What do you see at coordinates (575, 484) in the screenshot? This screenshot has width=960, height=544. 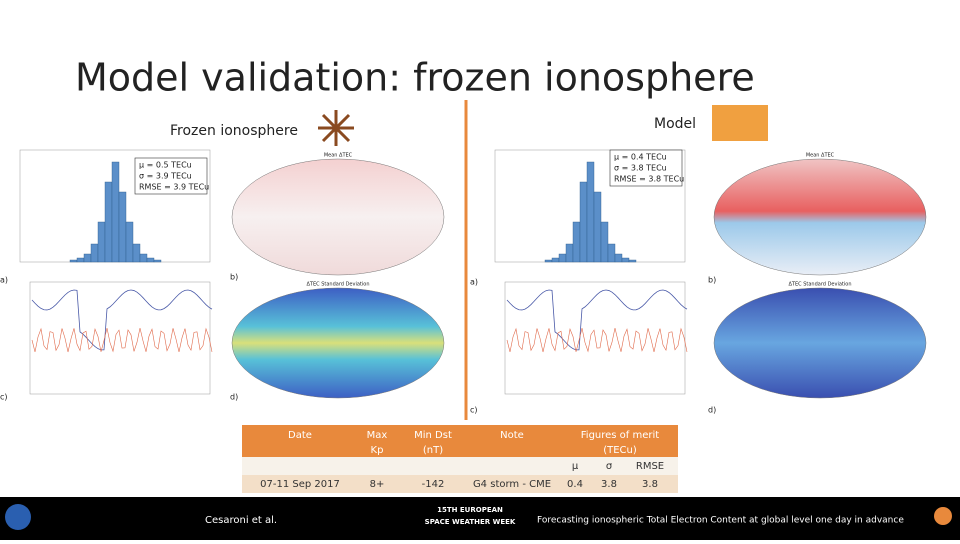 I see `table-cell: 0.4` at bounding box center [575, 484].